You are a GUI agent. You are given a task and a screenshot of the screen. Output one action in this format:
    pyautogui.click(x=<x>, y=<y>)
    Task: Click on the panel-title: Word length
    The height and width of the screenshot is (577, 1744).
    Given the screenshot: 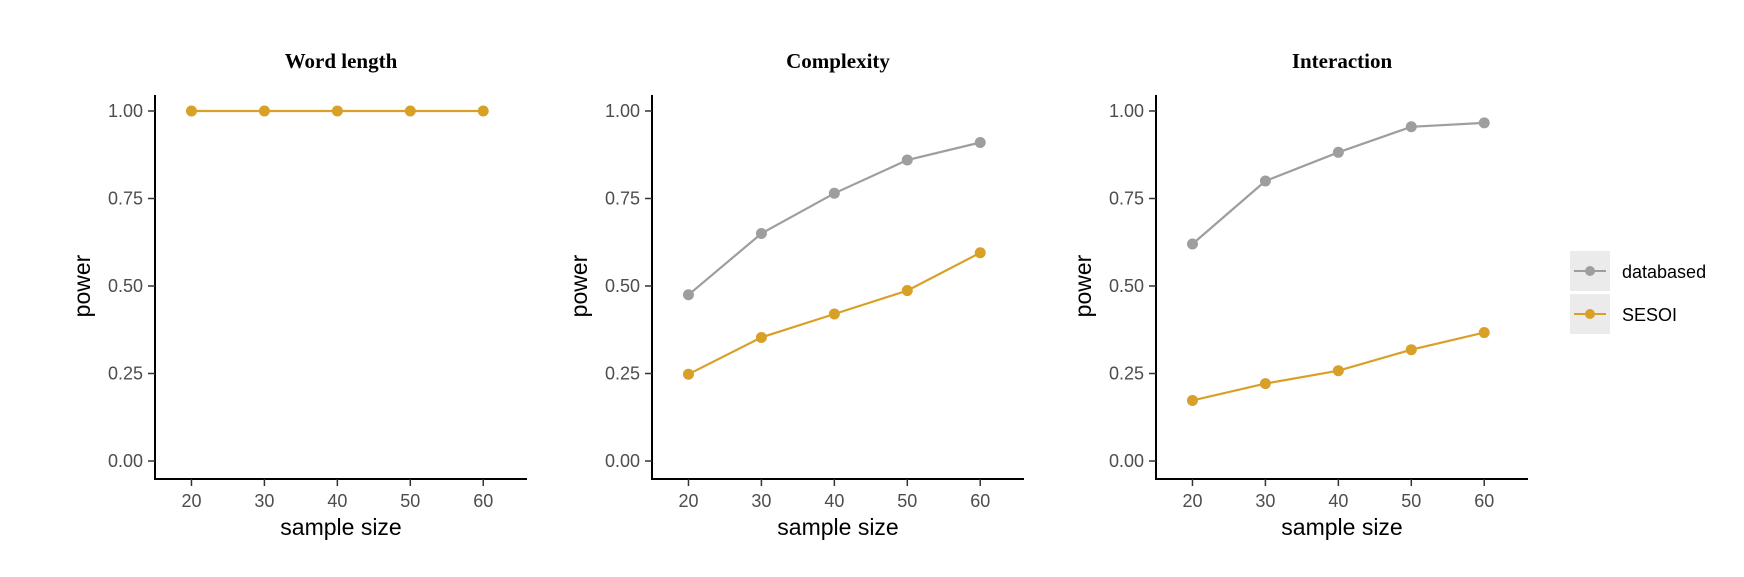 What is the action you would take?
    pyautogui.click(x=341, y=61)
    